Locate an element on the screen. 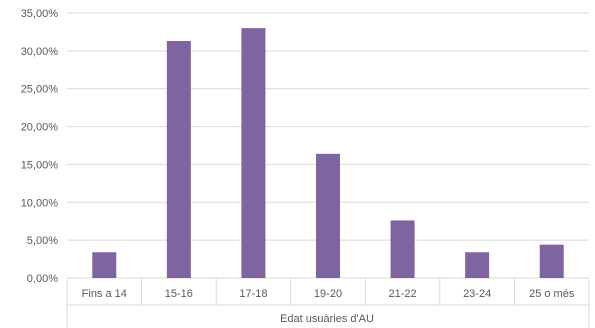  y-tick-label: 35,00% is located at coordinates (40, 14).